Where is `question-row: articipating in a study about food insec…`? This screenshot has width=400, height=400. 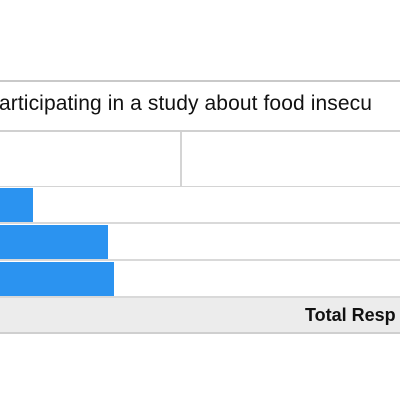
question-row: articipating in a study about food insec… is located at coordinates (200, 107).